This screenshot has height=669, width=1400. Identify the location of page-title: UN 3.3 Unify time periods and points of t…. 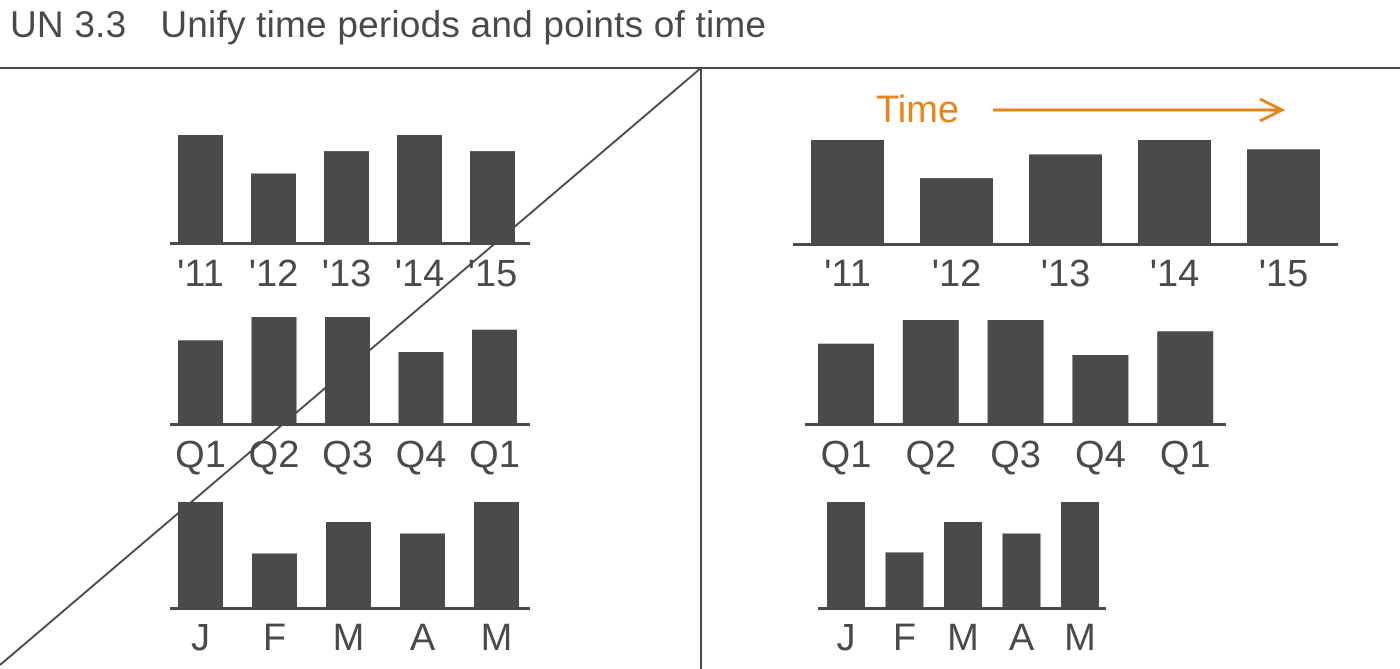
(388, 25).